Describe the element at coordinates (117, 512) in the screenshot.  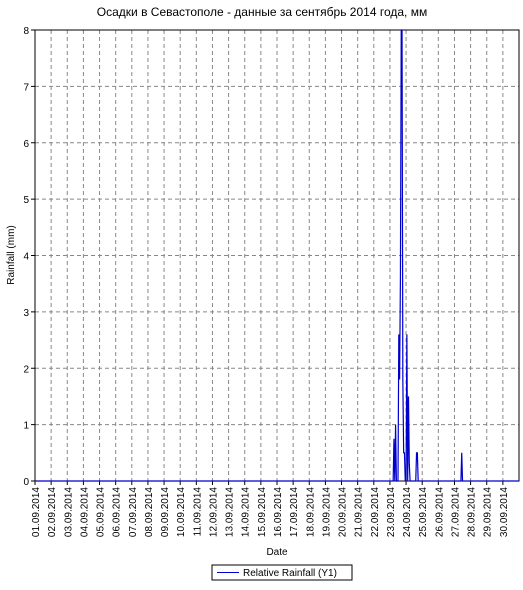
I see `x-tick-label: 06.09.2014` at that location.